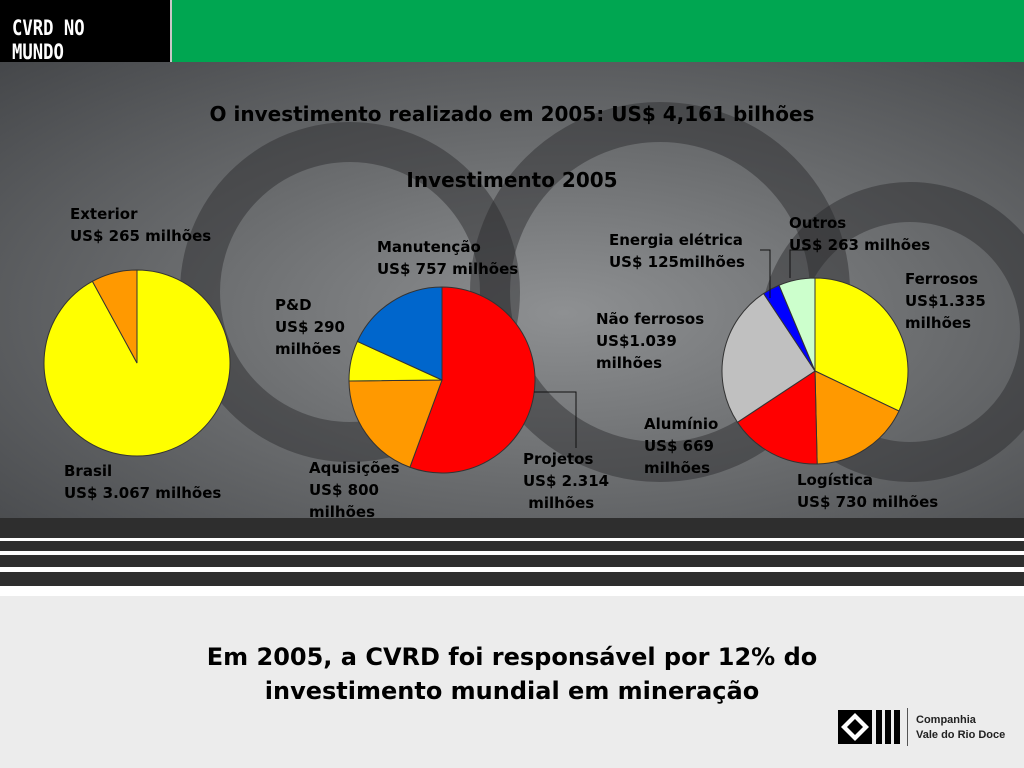 Image resolution: width=1024 pixels, height=768 pixels. I want to click on pie-investimento-setor, so click(815, 371).